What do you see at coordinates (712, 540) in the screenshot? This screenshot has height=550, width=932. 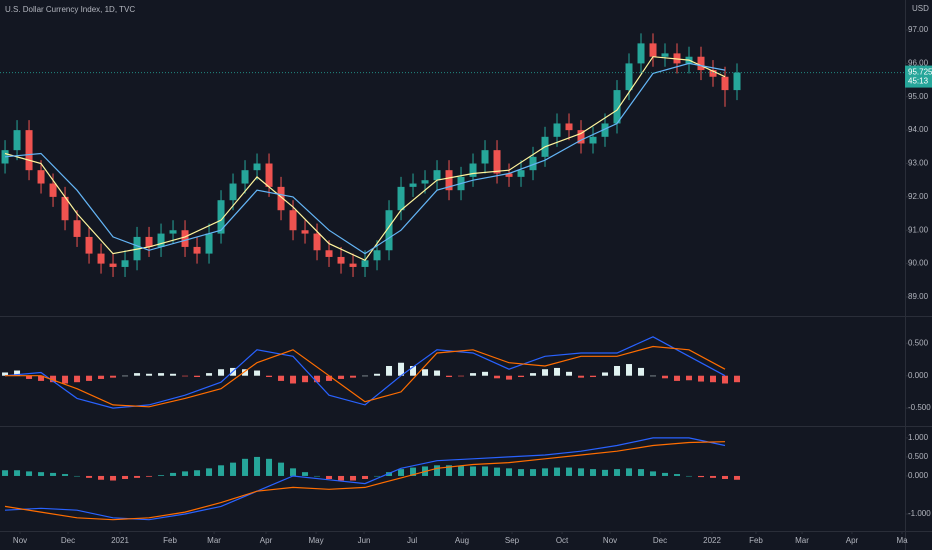 I see `x-tick-label: 2022` at bounding box center [712, 540].